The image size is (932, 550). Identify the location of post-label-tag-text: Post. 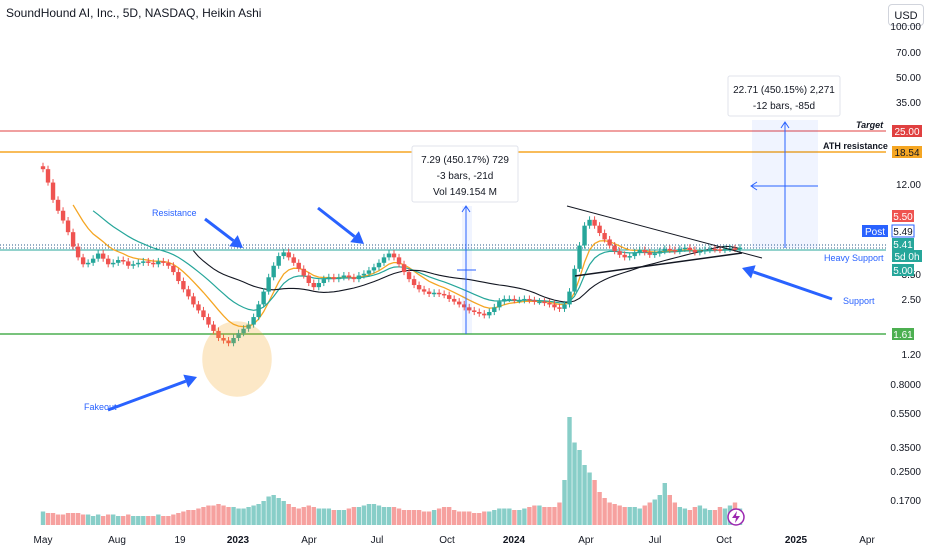
(875, 232).